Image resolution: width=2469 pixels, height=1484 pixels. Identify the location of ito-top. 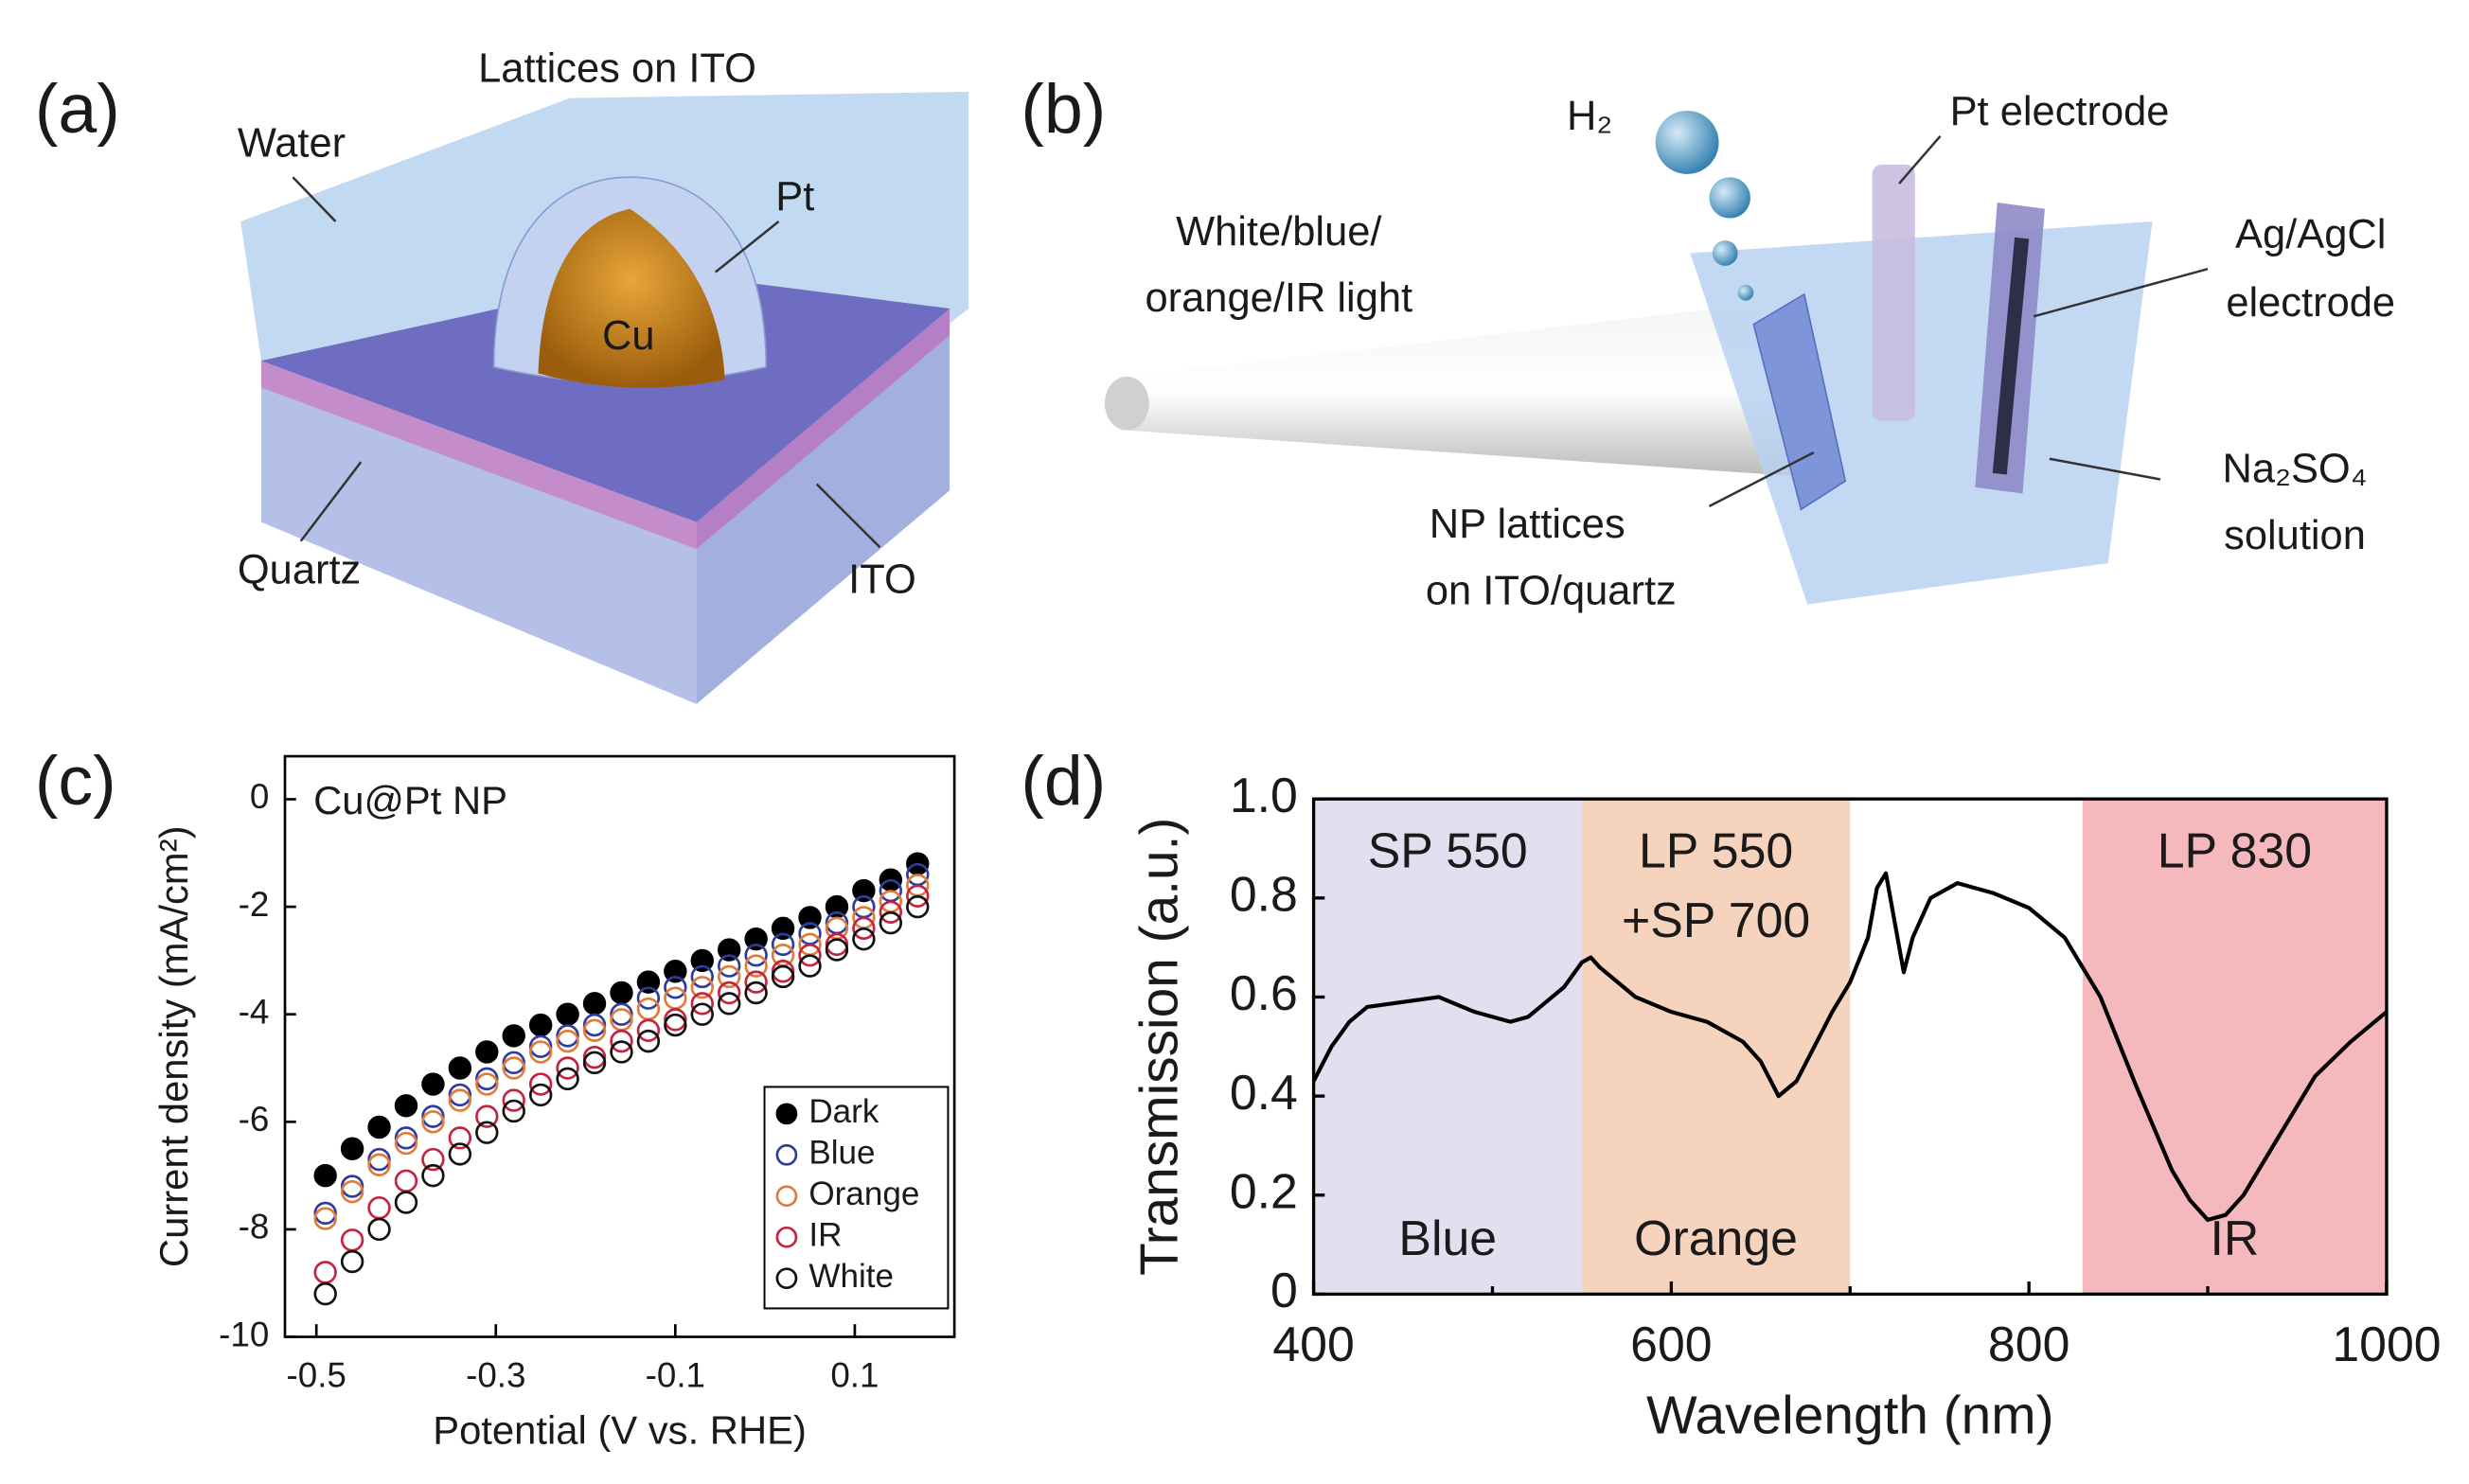
(605, 397).